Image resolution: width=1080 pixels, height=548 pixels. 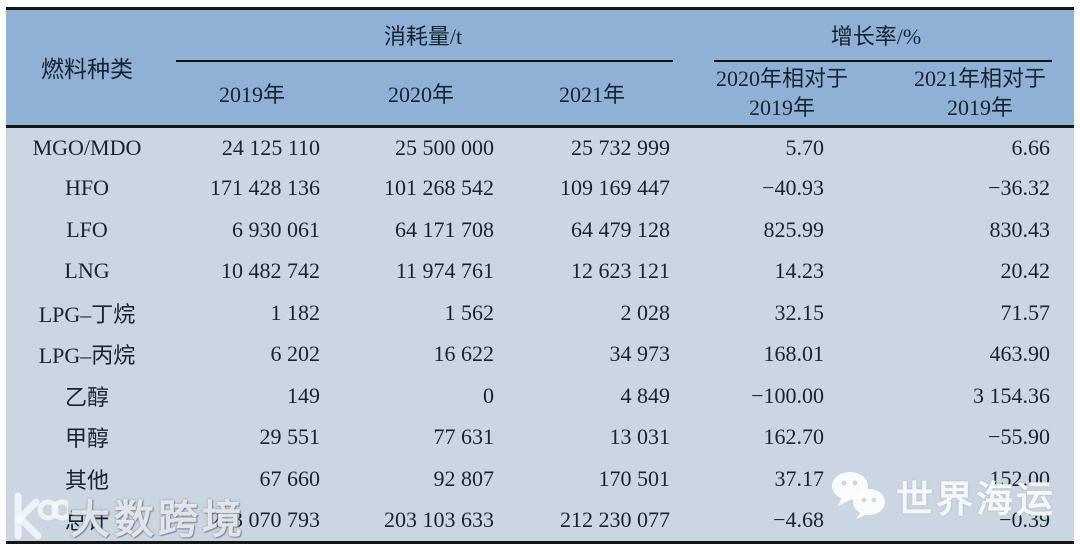 What do you see at coordinates (421, 188) in the screenshot?
I see `value-2020: 101 268 542` at bounding box center [421, 188].